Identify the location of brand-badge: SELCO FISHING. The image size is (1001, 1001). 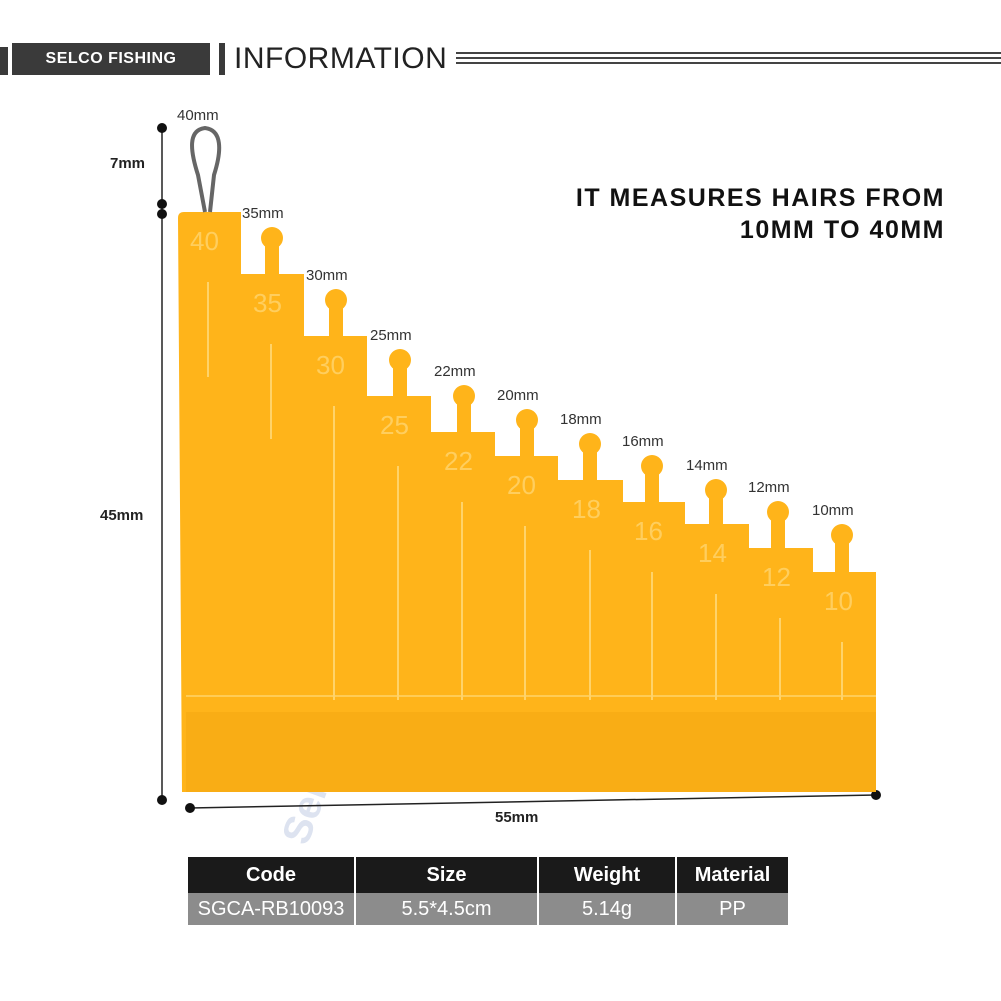
(111, 59).